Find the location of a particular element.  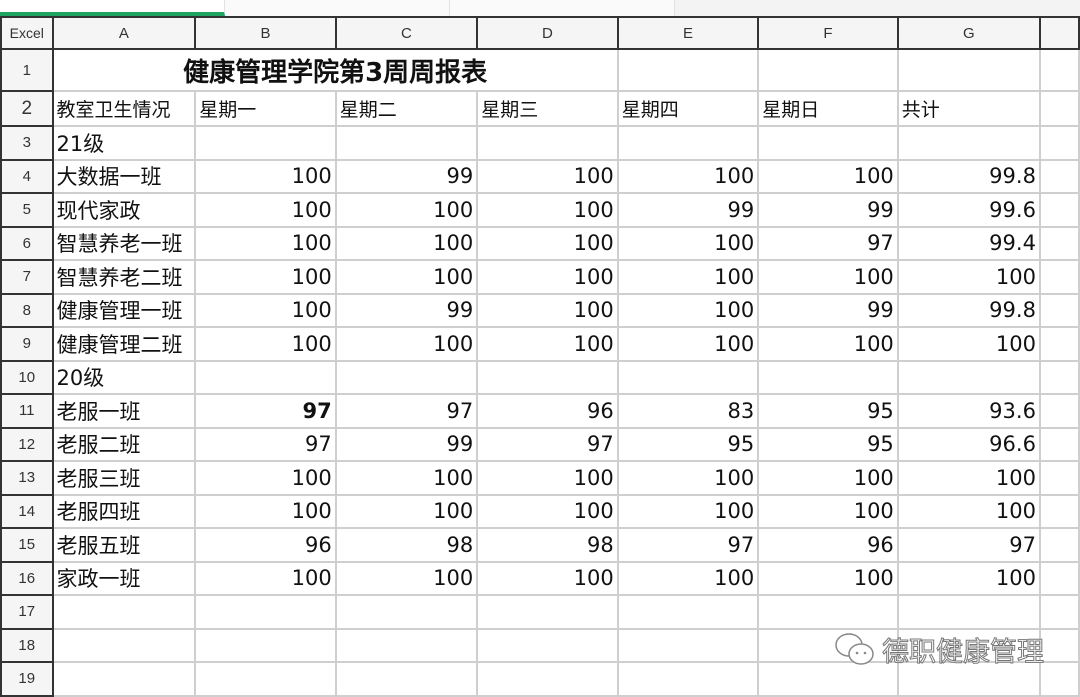

sheet-title: 健康管理学院第3周周报表 is located at coordinates (335, 70).